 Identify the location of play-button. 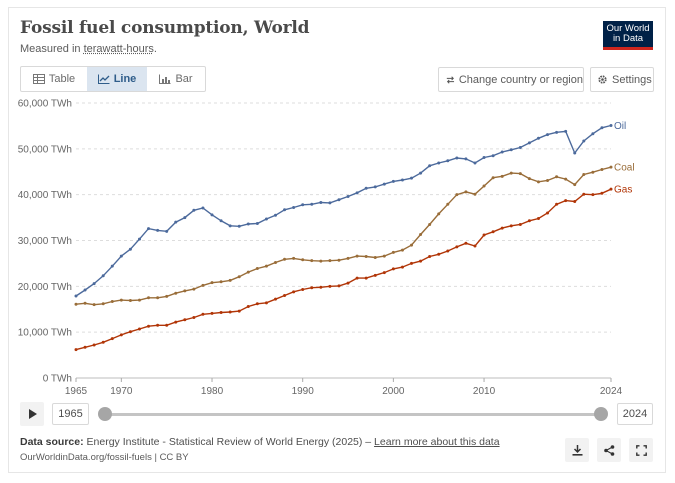
(32, 414).